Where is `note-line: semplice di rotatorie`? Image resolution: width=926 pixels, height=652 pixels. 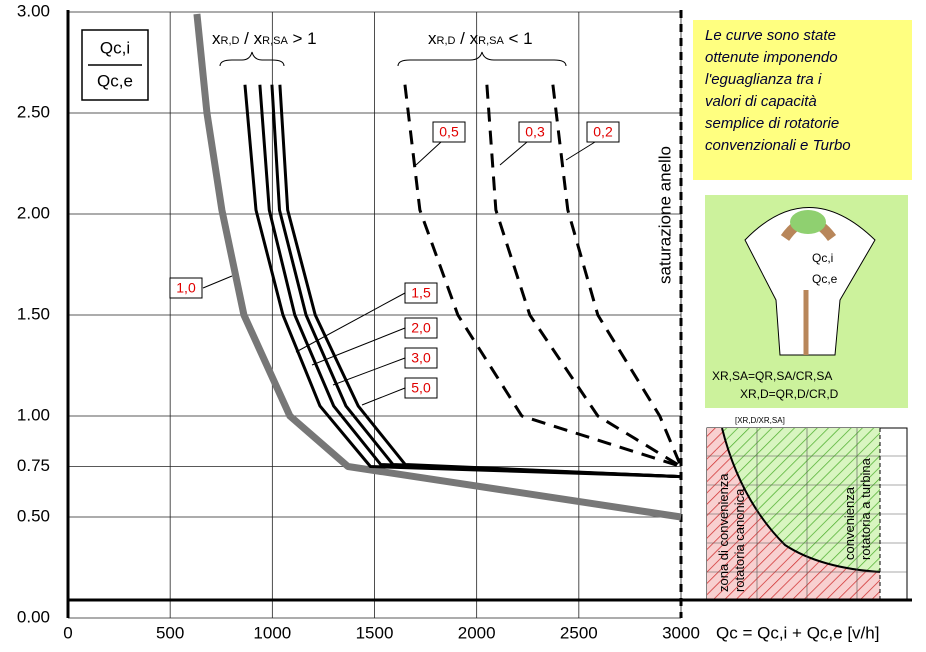 note-line: semplice di rotatorie is located at coordinates (772, 123).